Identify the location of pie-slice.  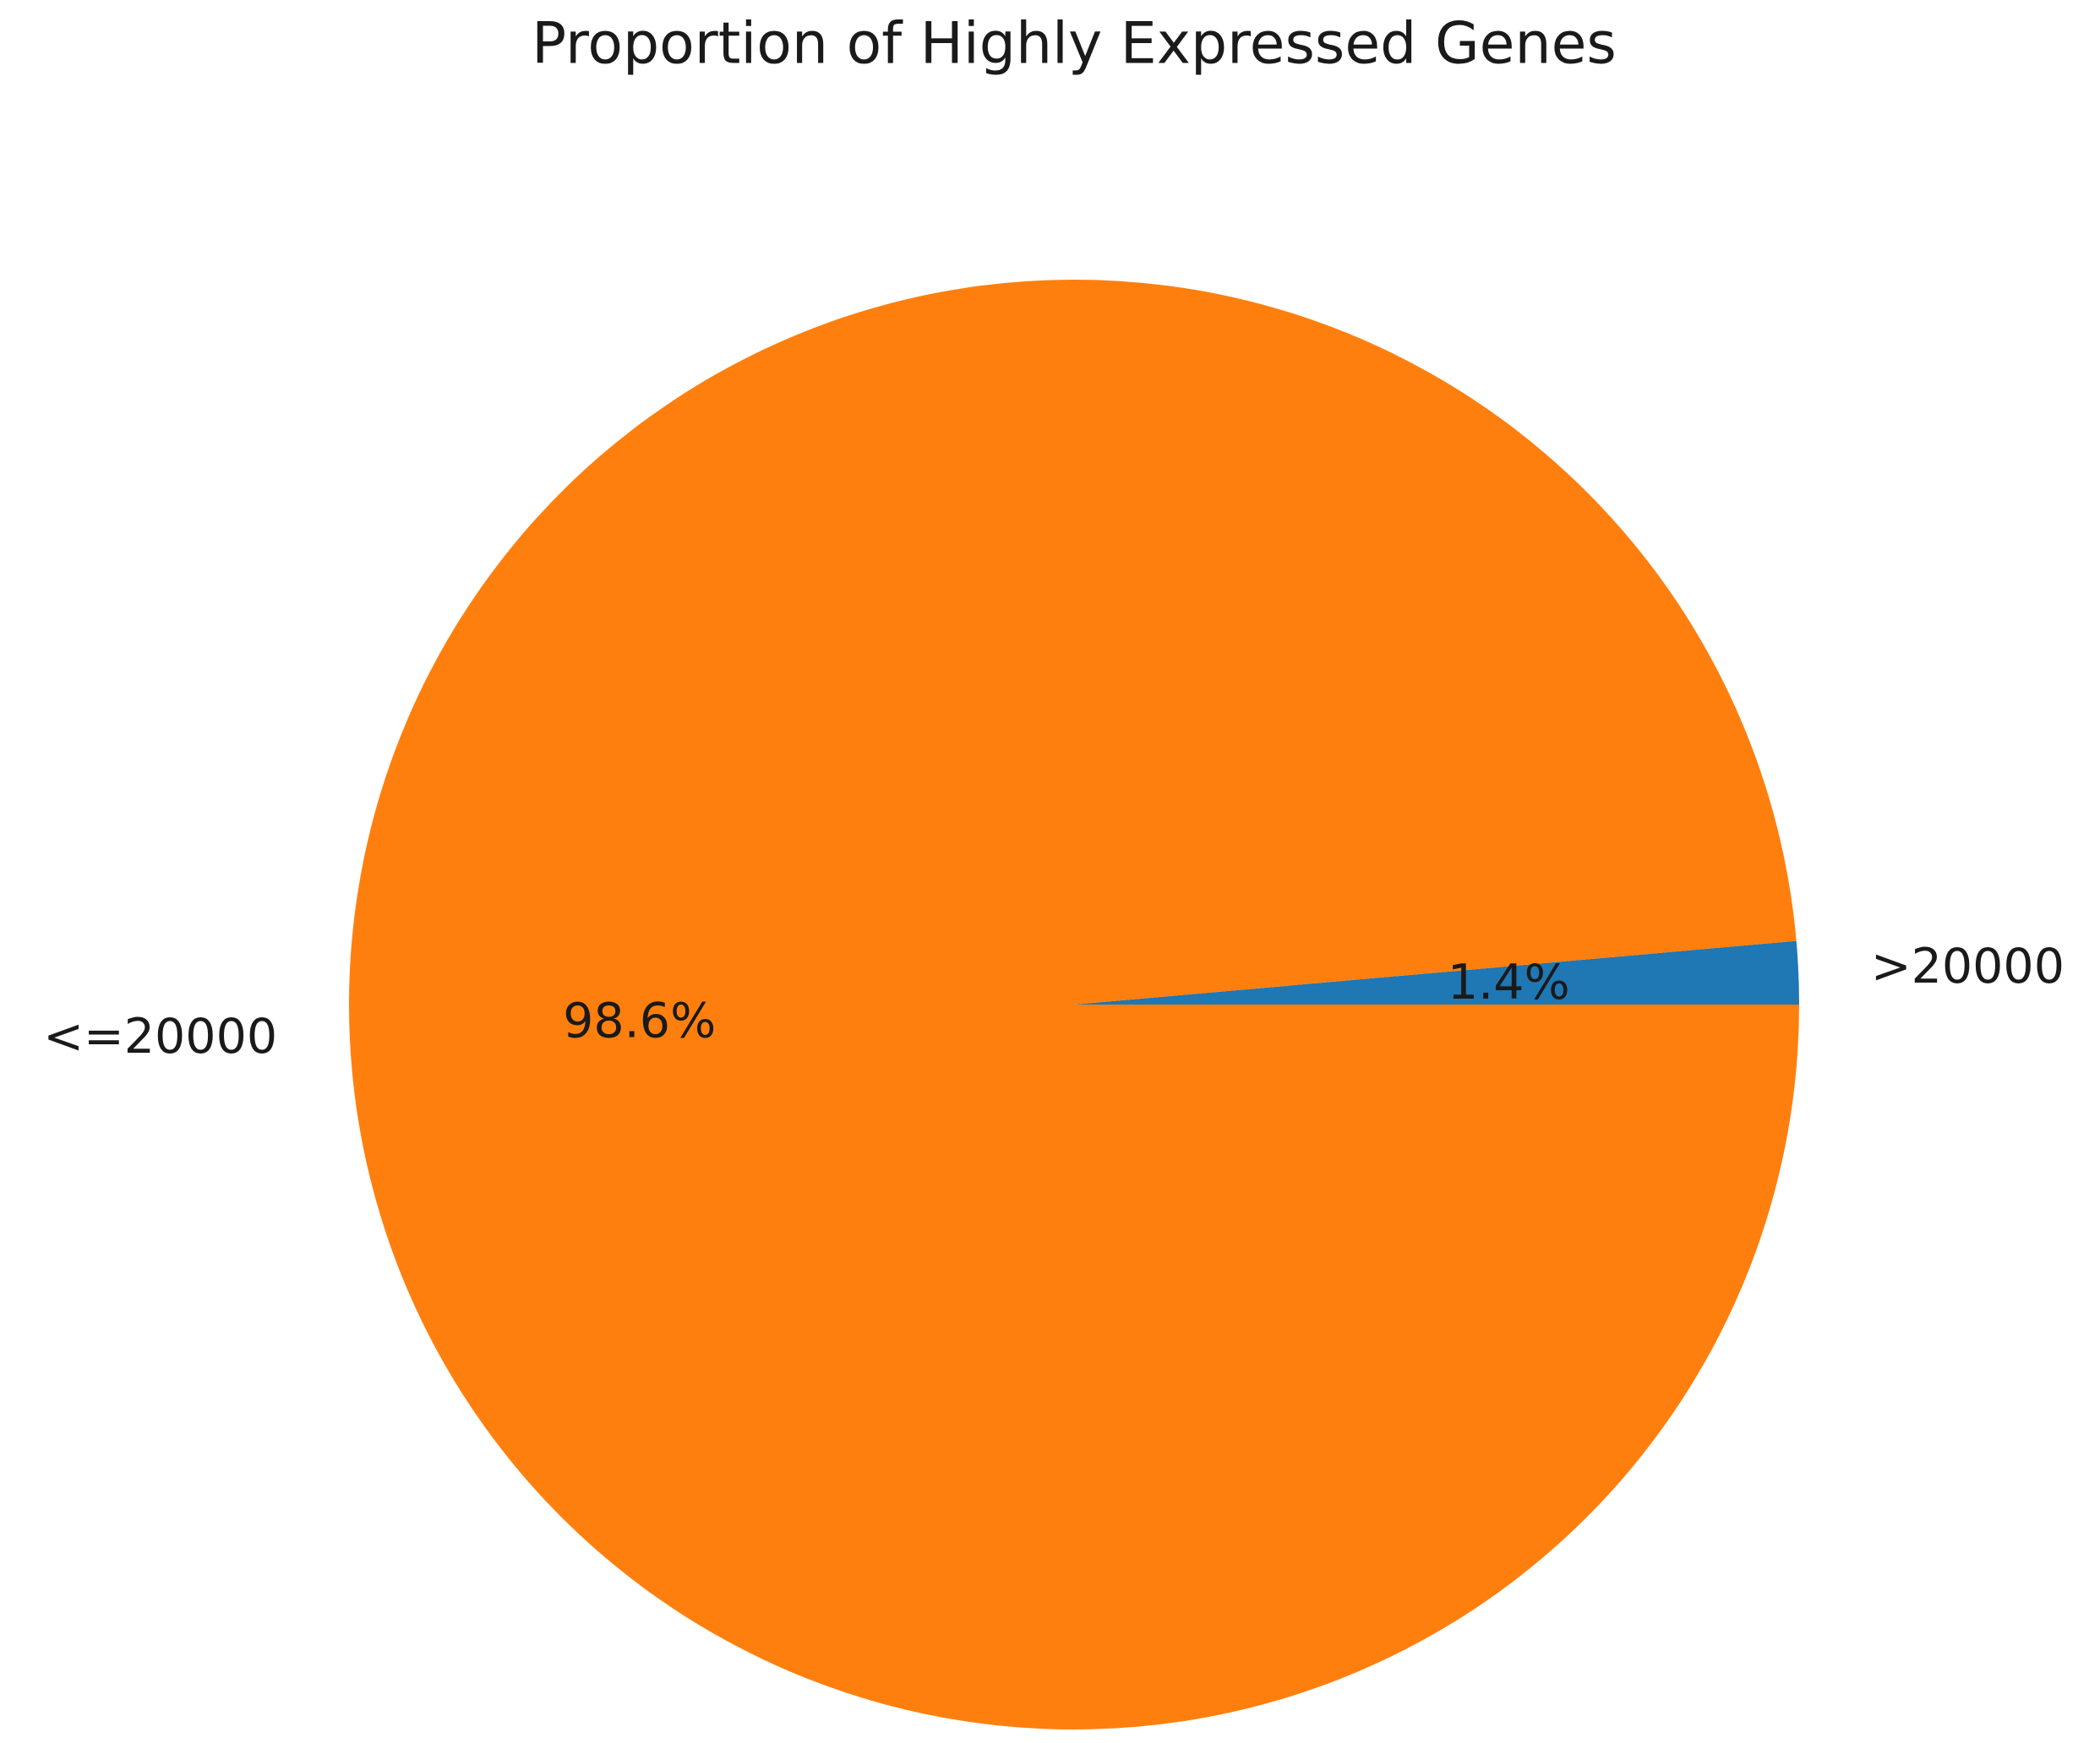
(1436, 972).